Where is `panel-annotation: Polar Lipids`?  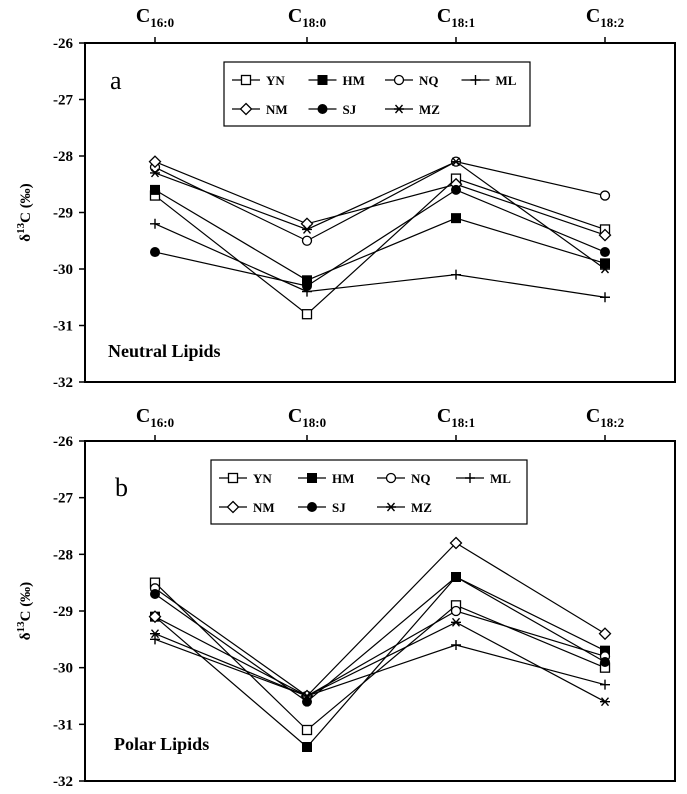 panel-annotation: Polar Lipids is located at coordinates (161, 744).